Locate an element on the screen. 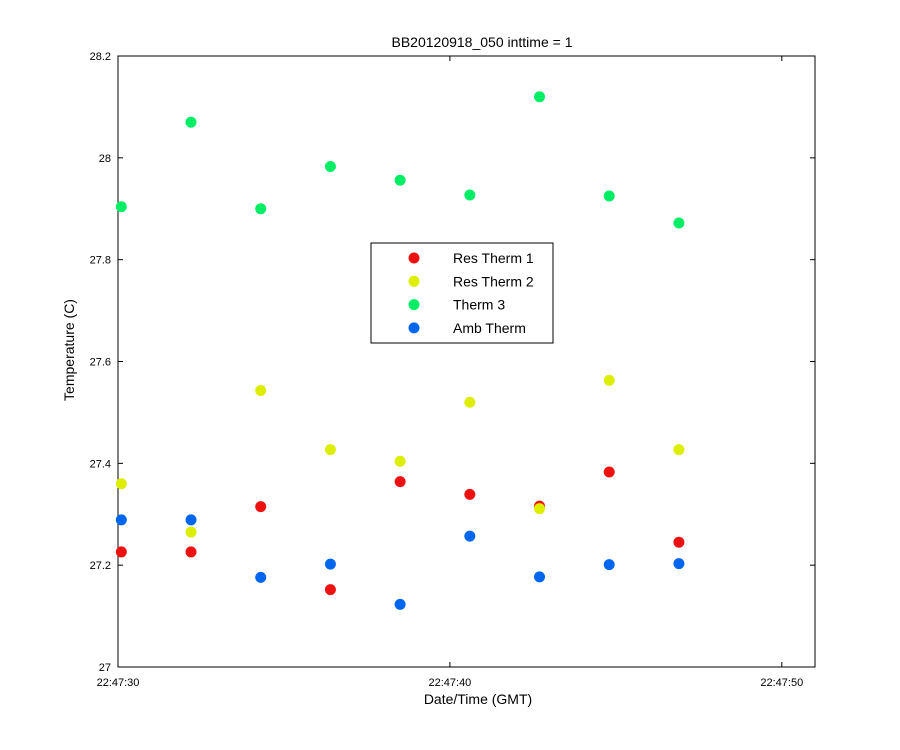  legend: Res Therm 1 Res Therm 2 Therm 3 Amb Therm is located at coordinates (462, 293).